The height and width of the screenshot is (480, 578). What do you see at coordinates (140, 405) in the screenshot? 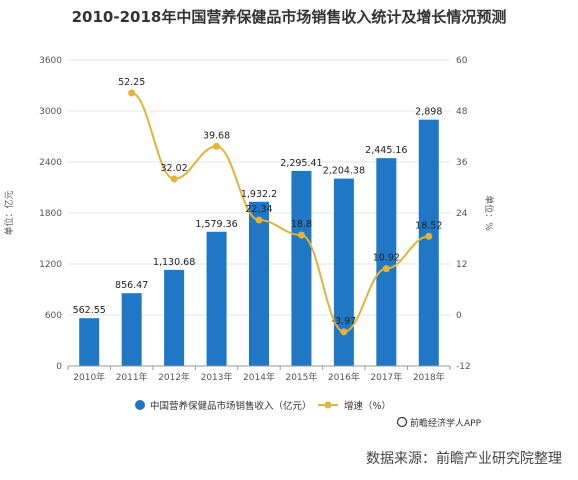
I see `legend-bar-swatch-icon` at bounding box center [140, 405].